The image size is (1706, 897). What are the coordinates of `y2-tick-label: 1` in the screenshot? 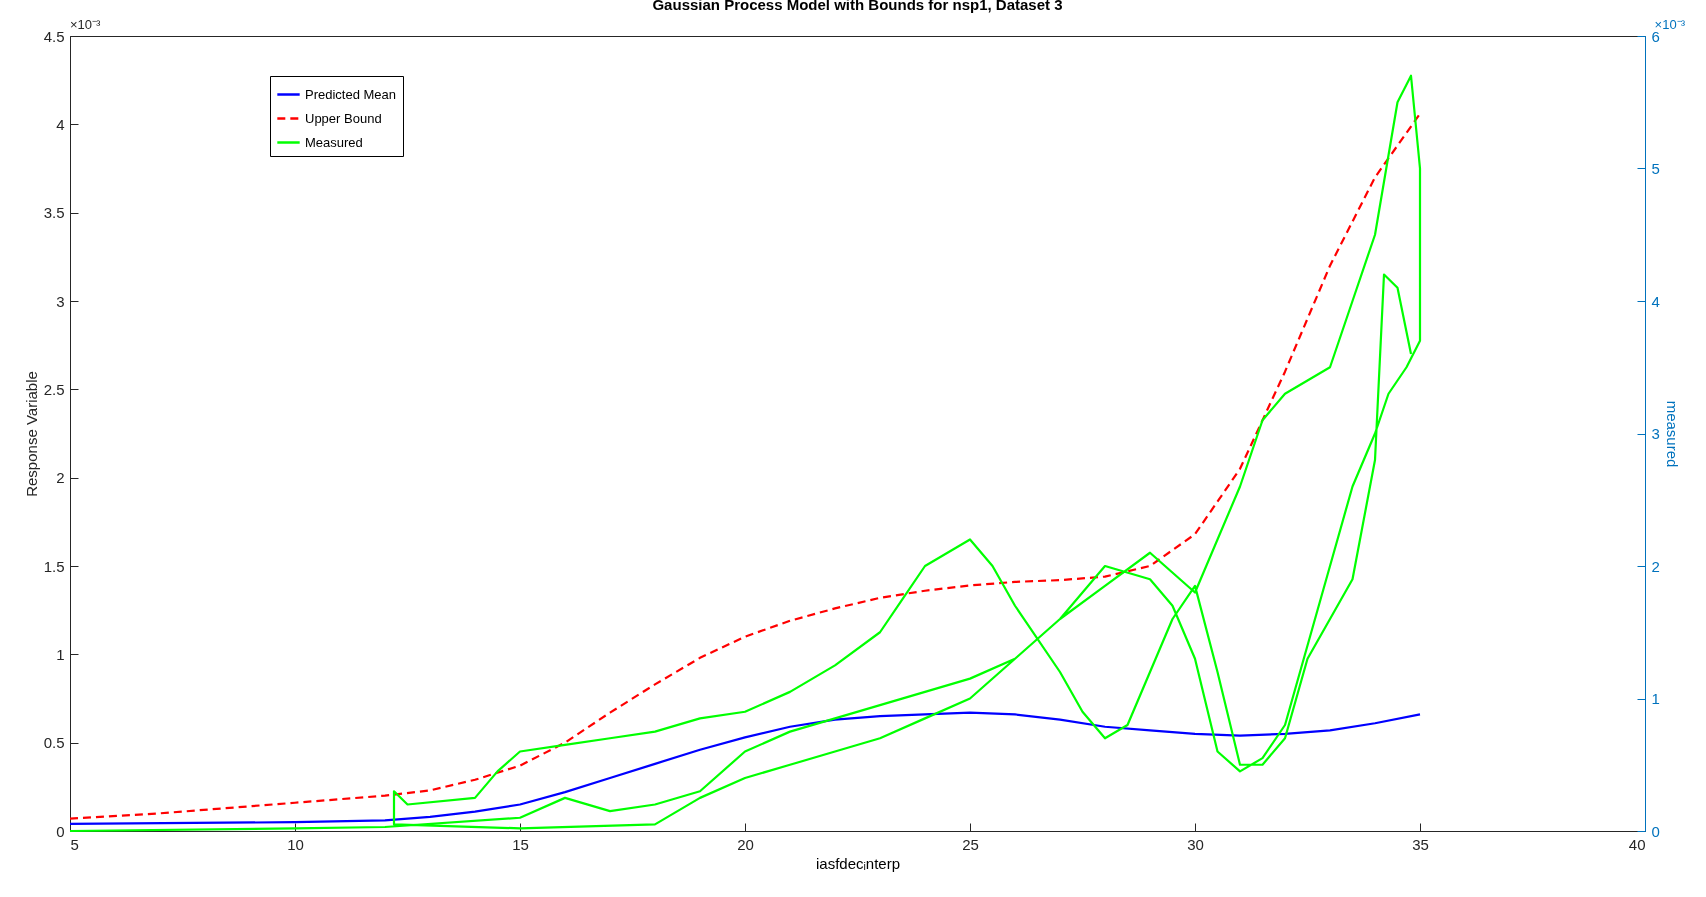 It's located at (1655, 698).